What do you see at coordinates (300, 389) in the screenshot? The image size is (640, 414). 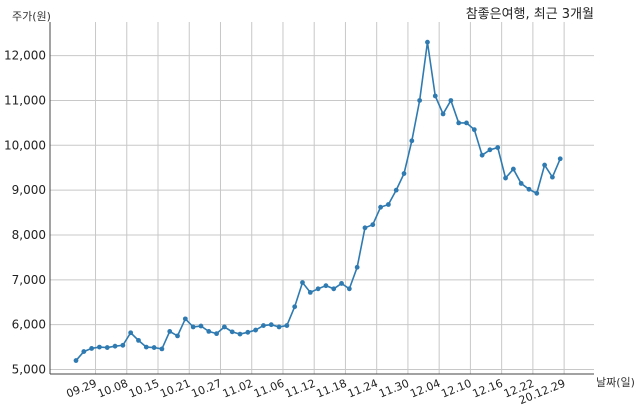 I see `x-tick-label: 11.12` at bounding box center [300, 389].